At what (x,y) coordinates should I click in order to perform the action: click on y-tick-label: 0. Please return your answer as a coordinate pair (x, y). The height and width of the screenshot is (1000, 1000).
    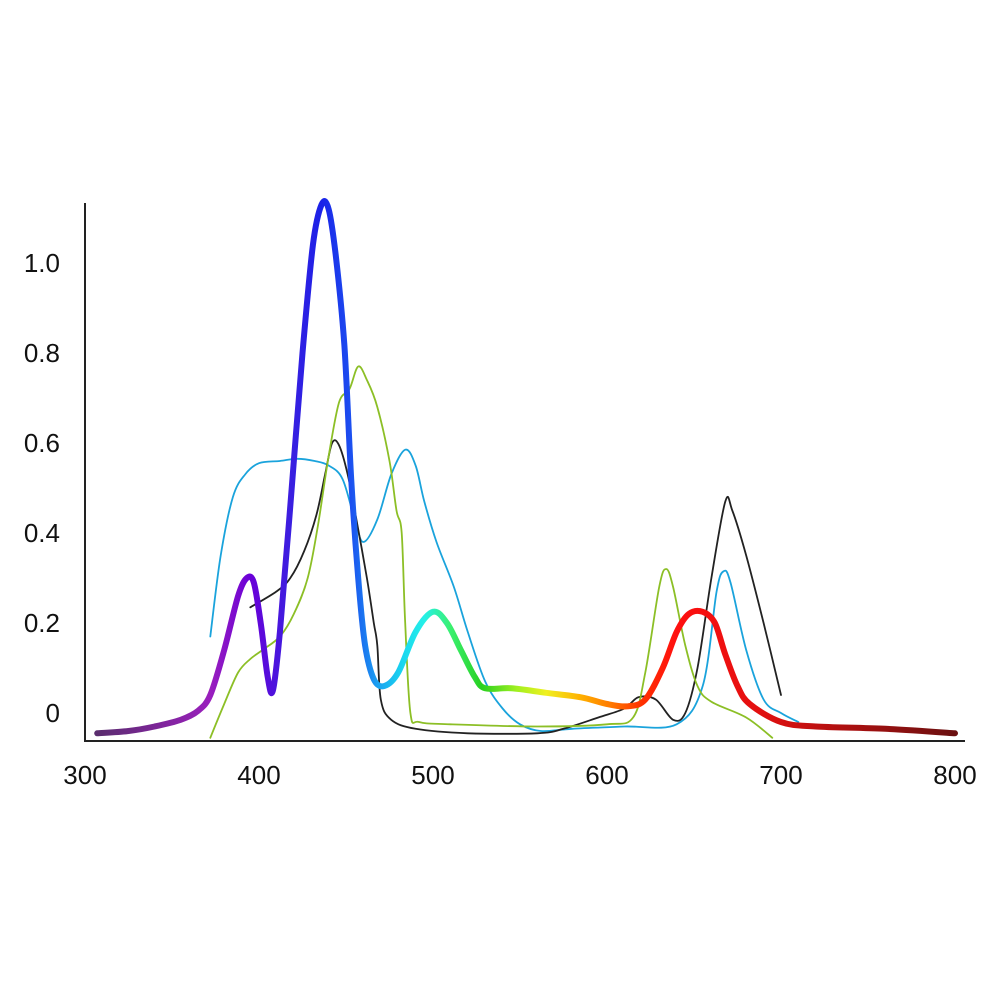
    Looking at the image, I should click on (53, 713).